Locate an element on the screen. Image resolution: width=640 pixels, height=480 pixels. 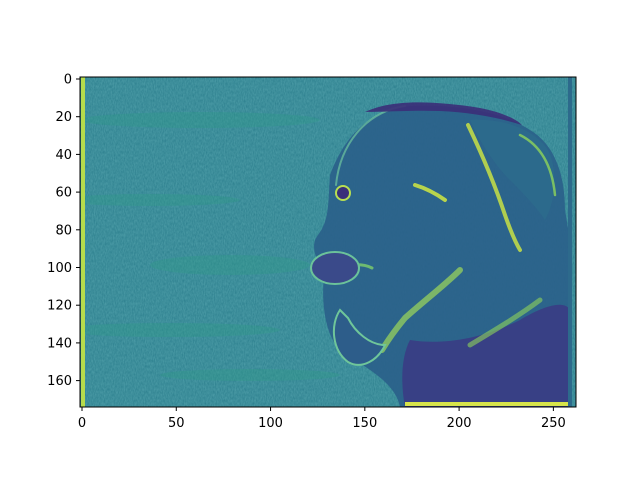
dog-tongue is located at coordinates (359, 337).